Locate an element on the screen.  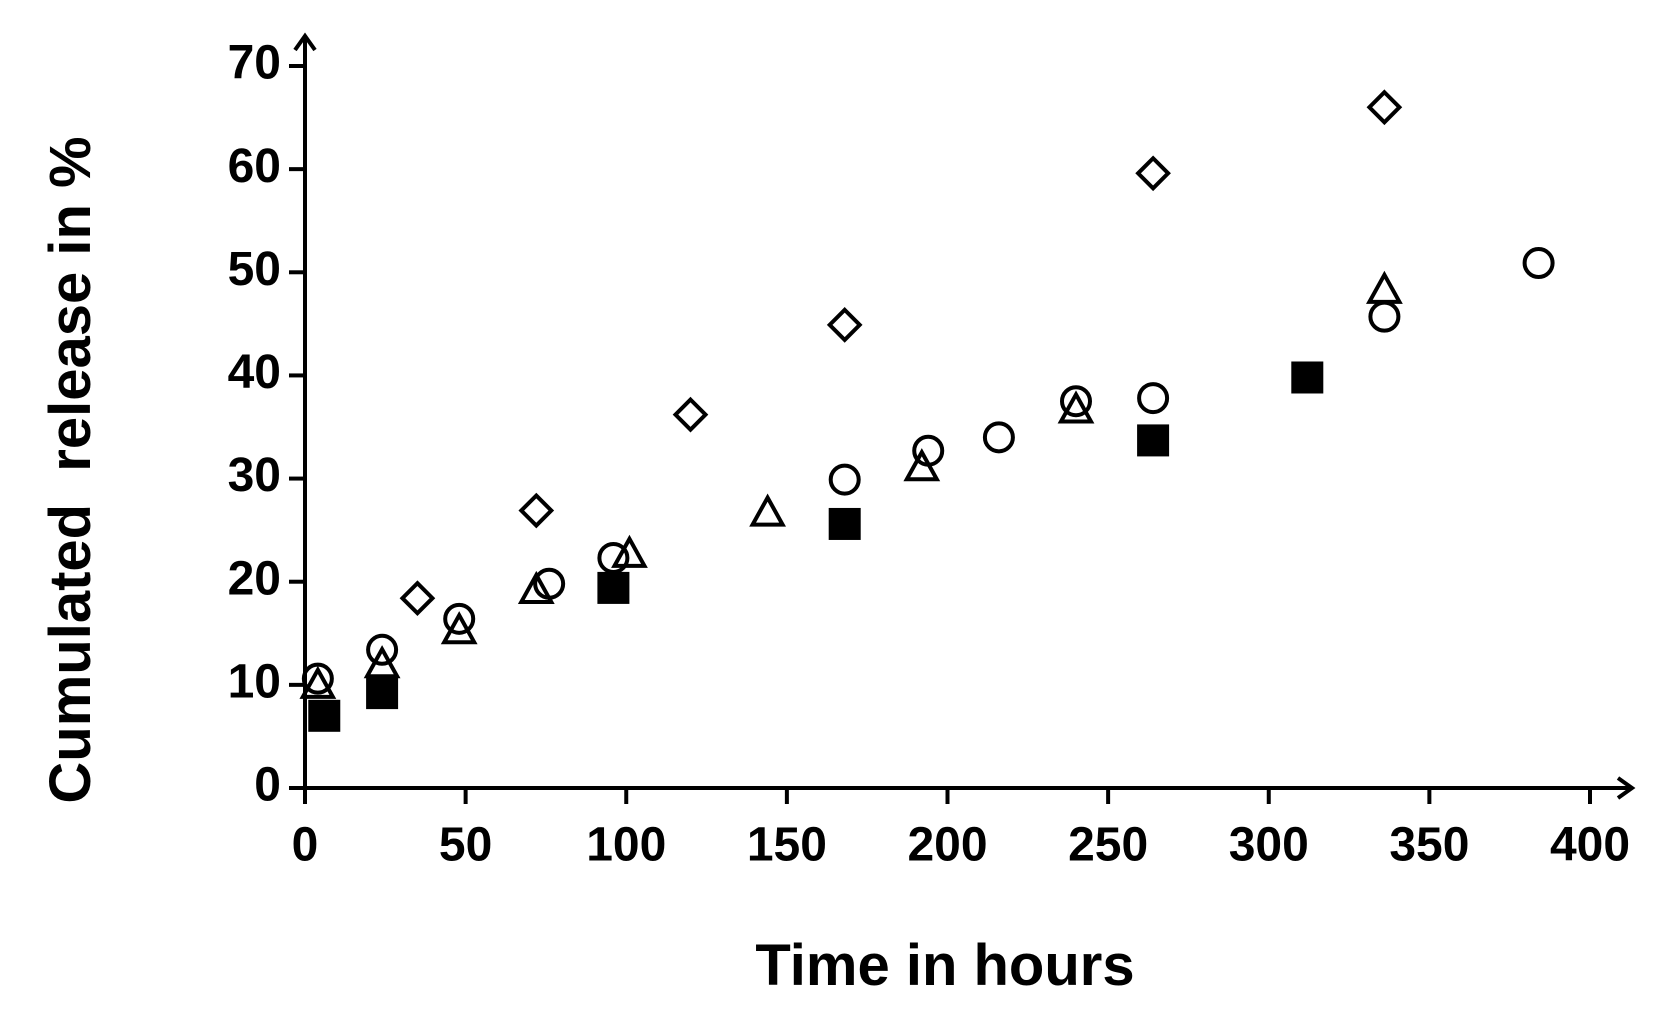
y-axis-label: Cumulated release in % is located at coordinates (70, 469).